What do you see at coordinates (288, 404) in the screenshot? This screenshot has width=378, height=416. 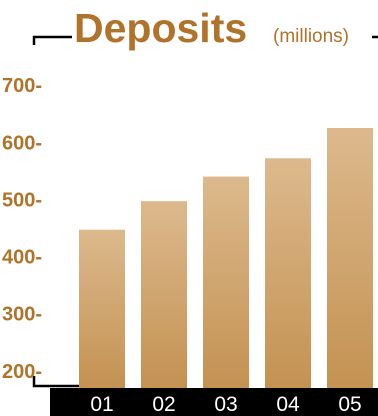 I see `x-tick-label: 04` at bounding box center [288, 404].